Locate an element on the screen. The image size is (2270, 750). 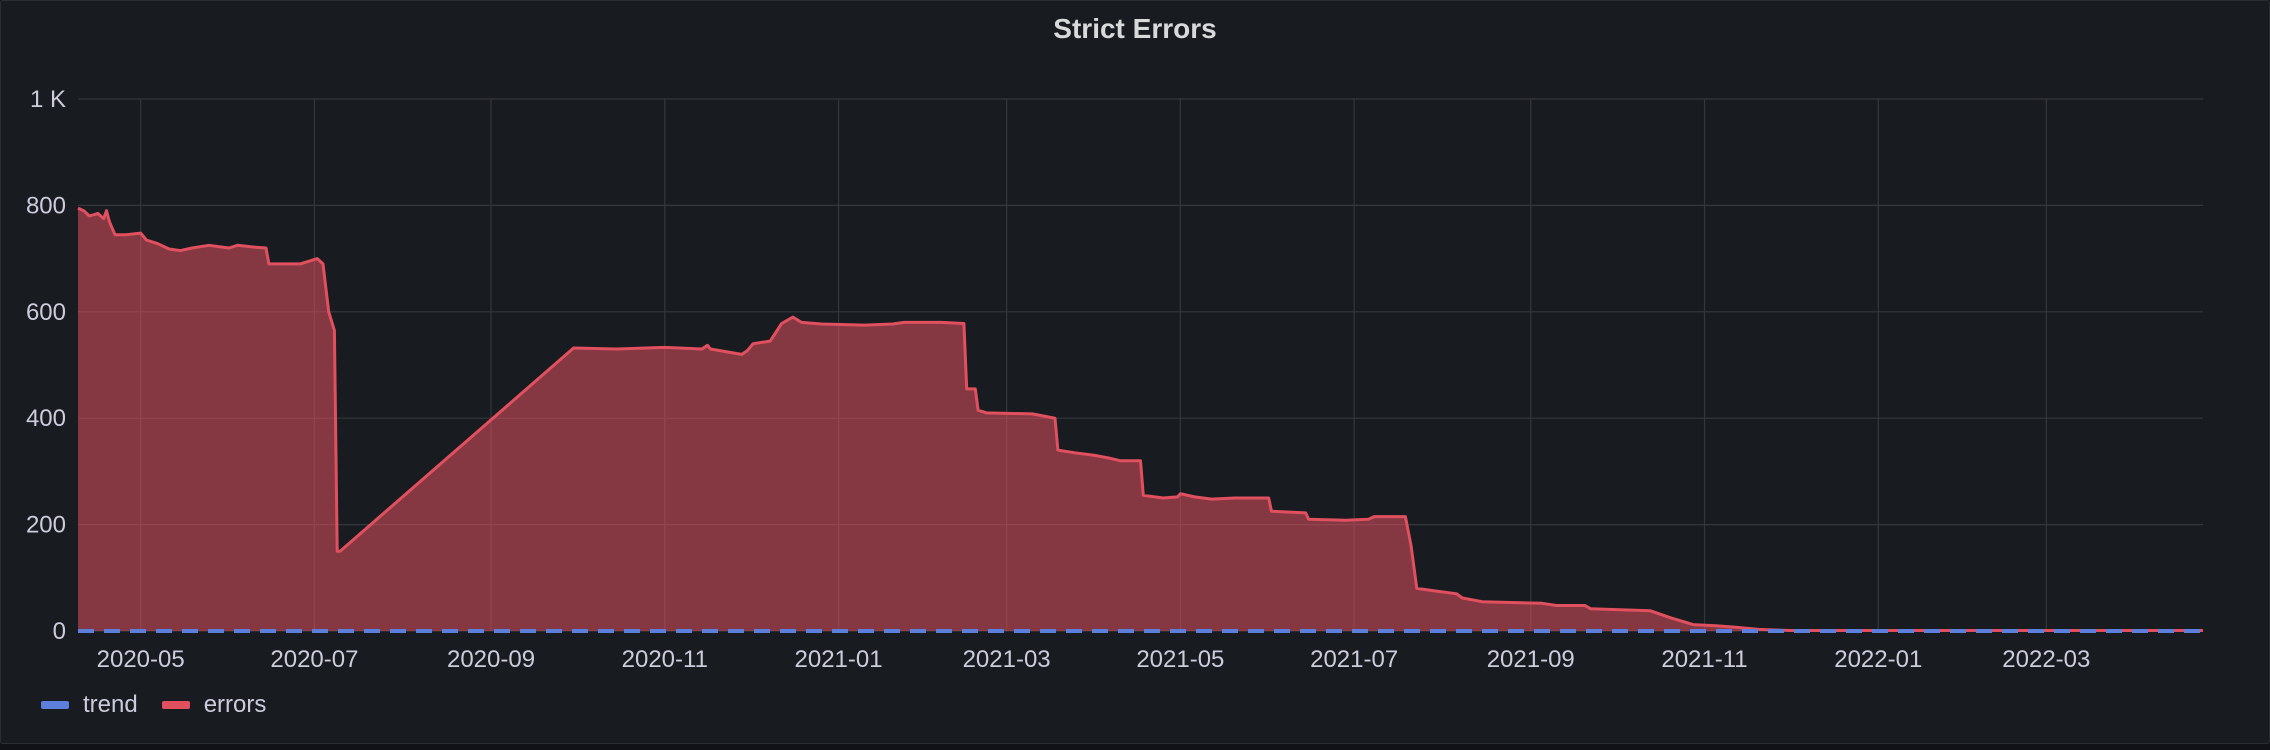
legend-swatch-errors is located at coordinates (175, 705).